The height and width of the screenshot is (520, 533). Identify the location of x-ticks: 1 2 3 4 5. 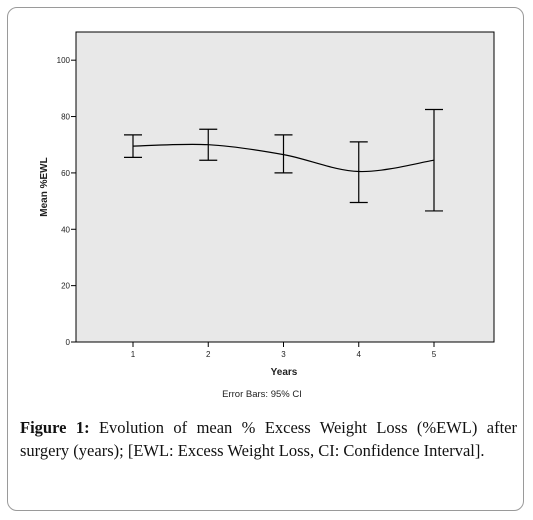
(284, 350).